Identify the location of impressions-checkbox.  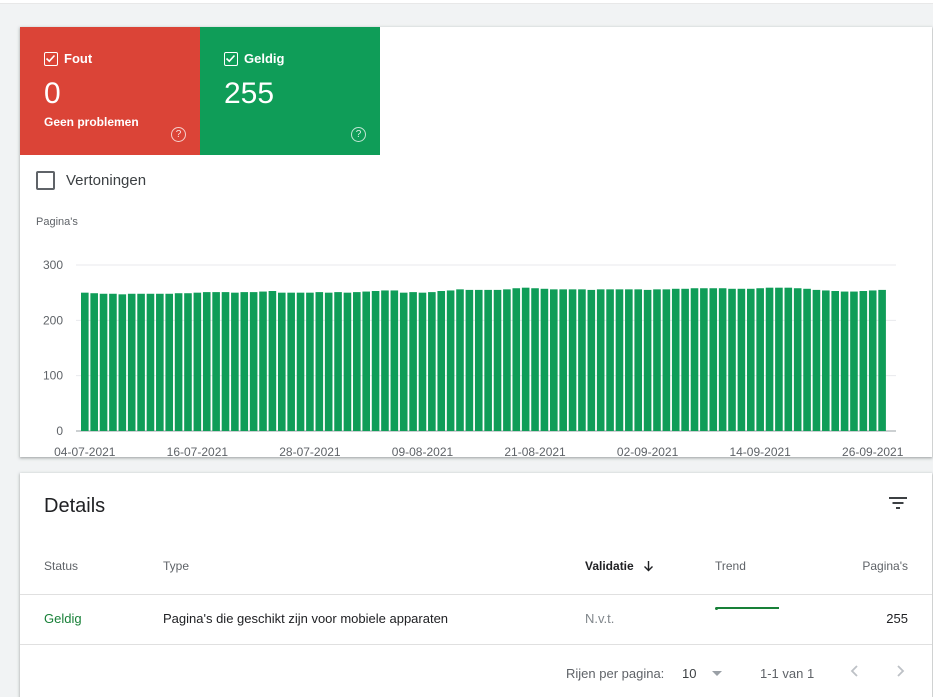
(45, 180).